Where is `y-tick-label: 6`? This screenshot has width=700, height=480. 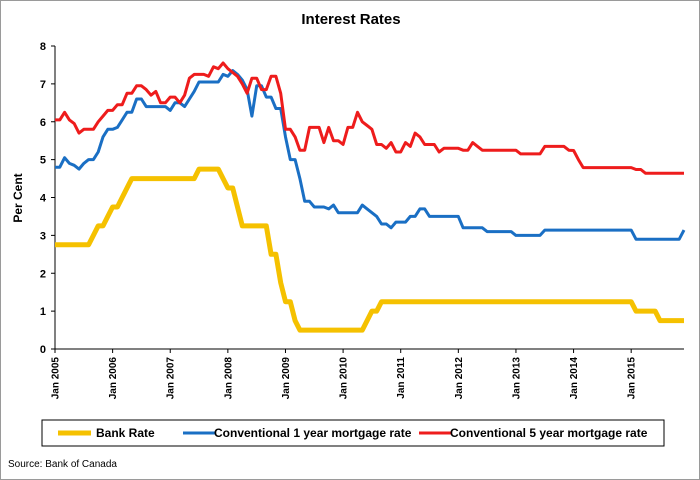
y-tick-label: 6 is located at coordinates (43, 123).